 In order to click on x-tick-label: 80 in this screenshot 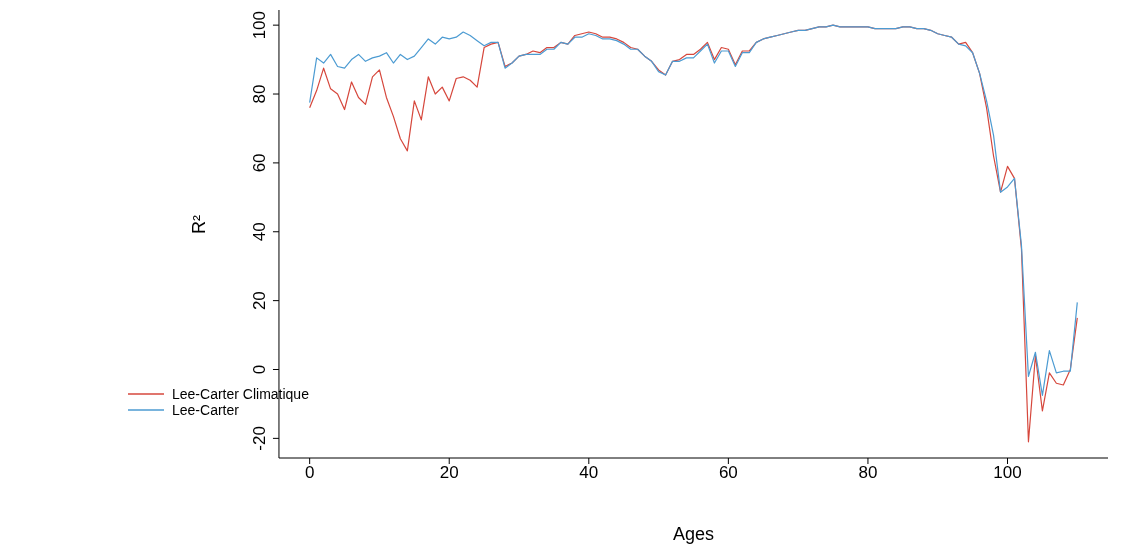, I will do `click(868, 473)`.